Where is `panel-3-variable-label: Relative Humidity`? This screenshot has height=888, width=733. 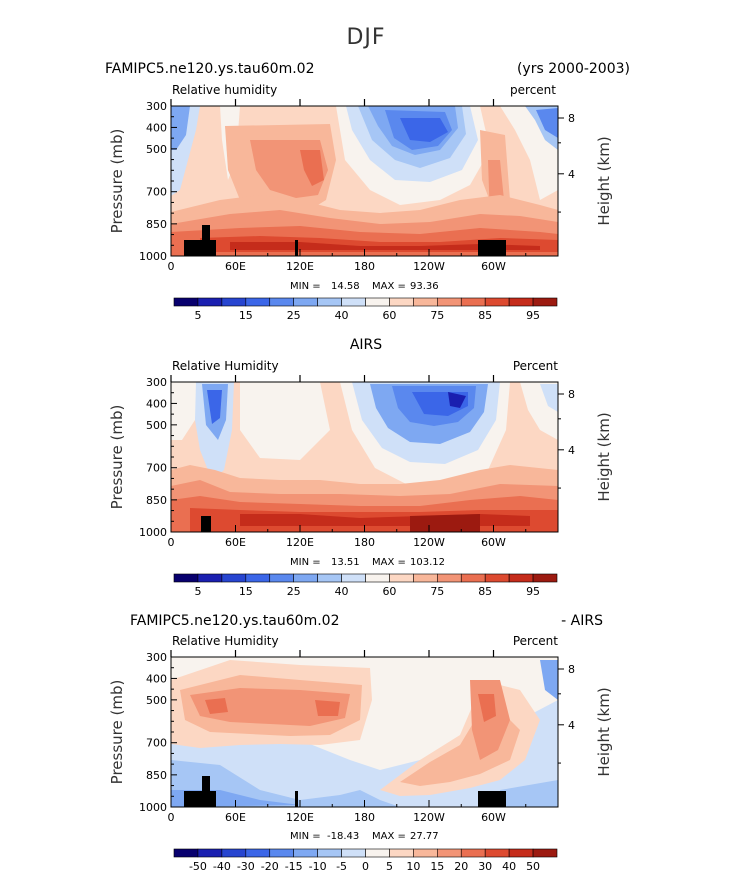
panel-3-variable-label: Relative Humidity is located at coordinates (225, 641).